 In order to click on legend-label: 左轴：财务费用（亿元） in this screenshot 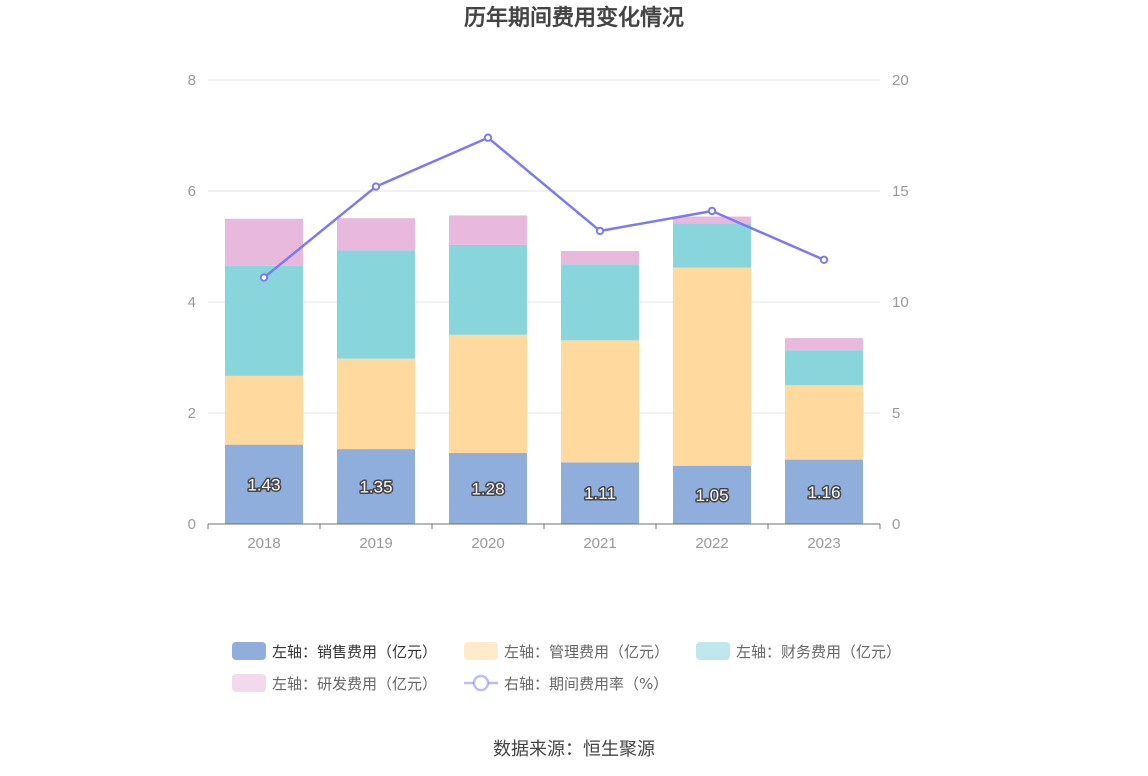, I will do `click(818, 652)`.